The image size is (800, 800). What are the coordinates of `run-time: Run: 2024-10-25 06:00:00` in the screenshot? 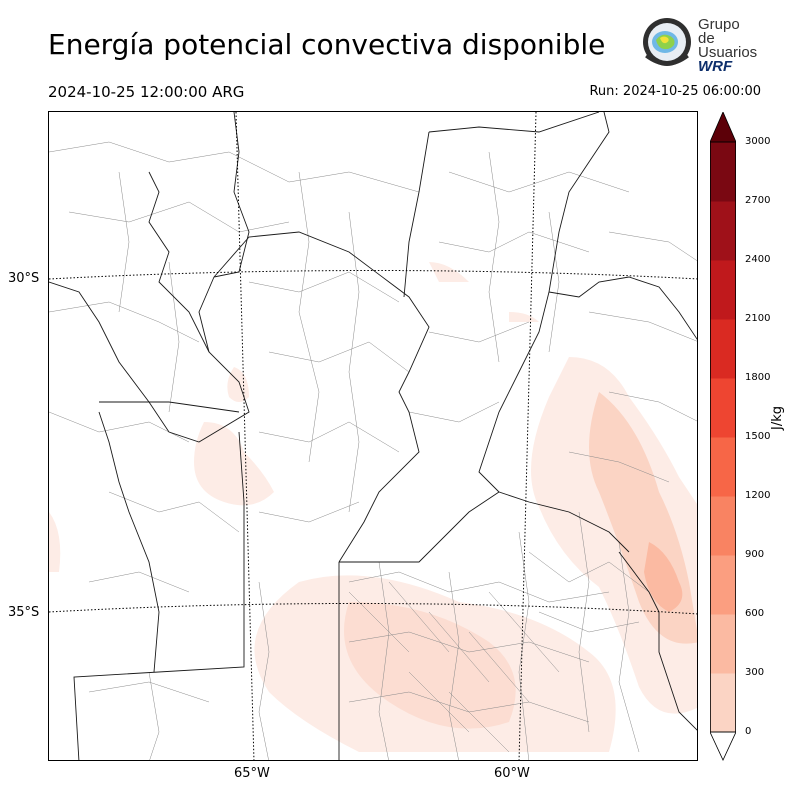 It's located at (675, 91).